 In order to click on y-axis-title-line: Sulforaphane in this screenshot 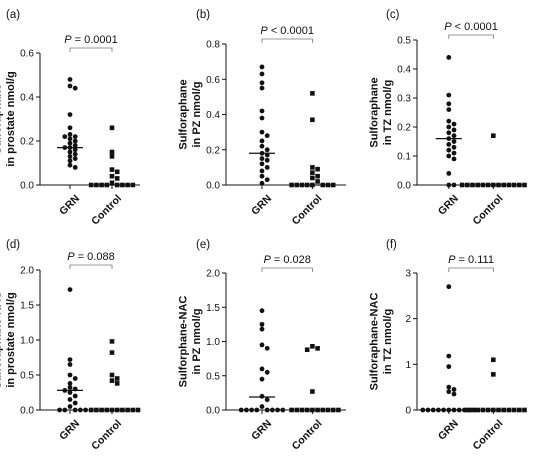, I will do `click(375, 112)`.